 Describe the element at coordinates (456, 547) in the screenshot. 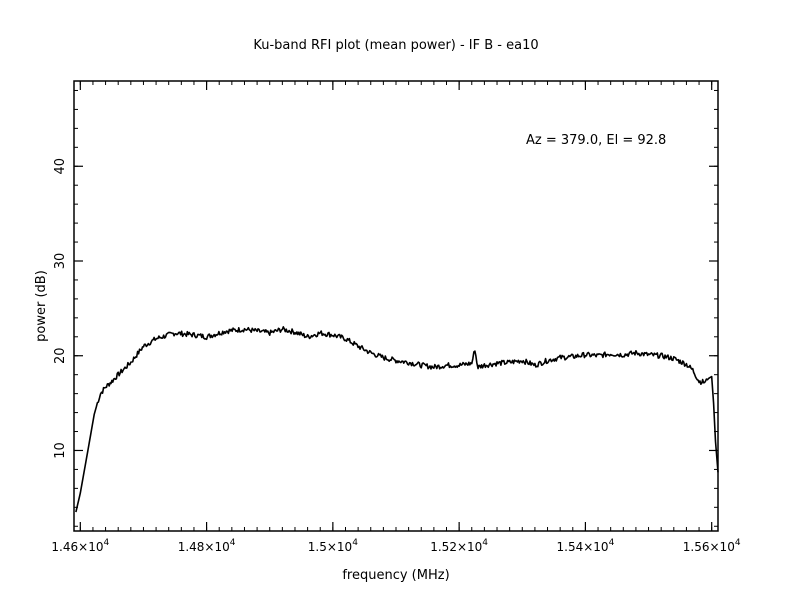

I see `x-tick-label-base: 1.52×10` at that location.